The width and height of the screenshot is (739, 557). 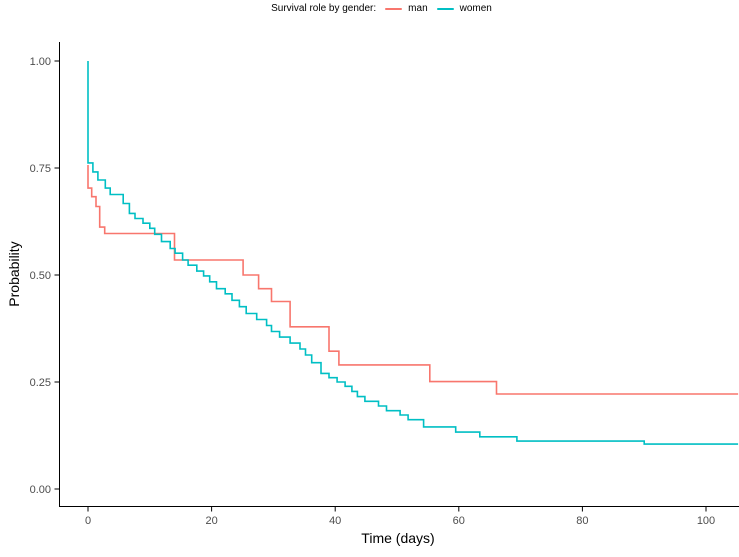 What do you see at coordinates (394, 8) in the screenshot?
I see `man-line-key-icon` at bounding box center [394, 8].